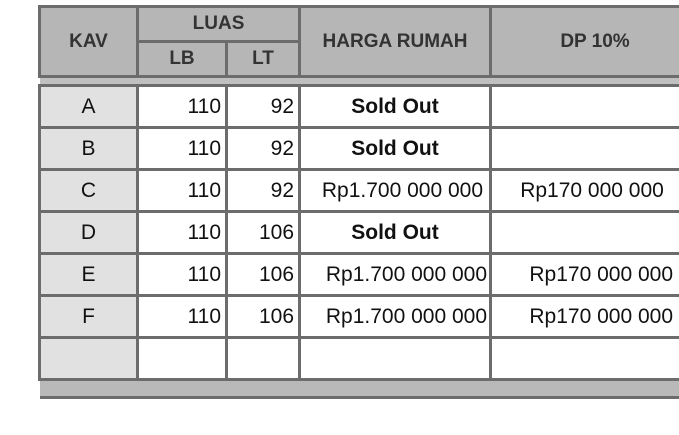 This screenshot has height=435, width=679. I want to click on cell-kav: C, so click(88, 190).